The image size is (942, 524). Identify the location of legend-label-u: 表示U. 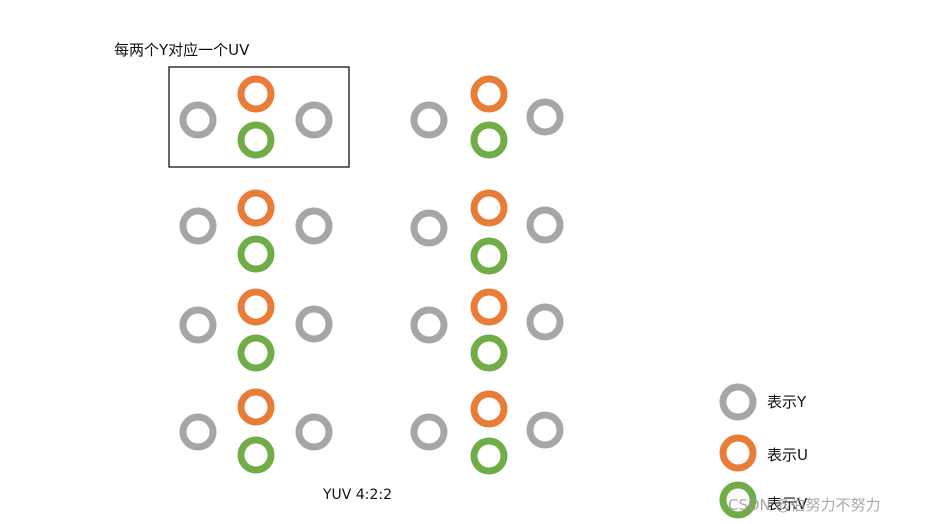
(787, 455).